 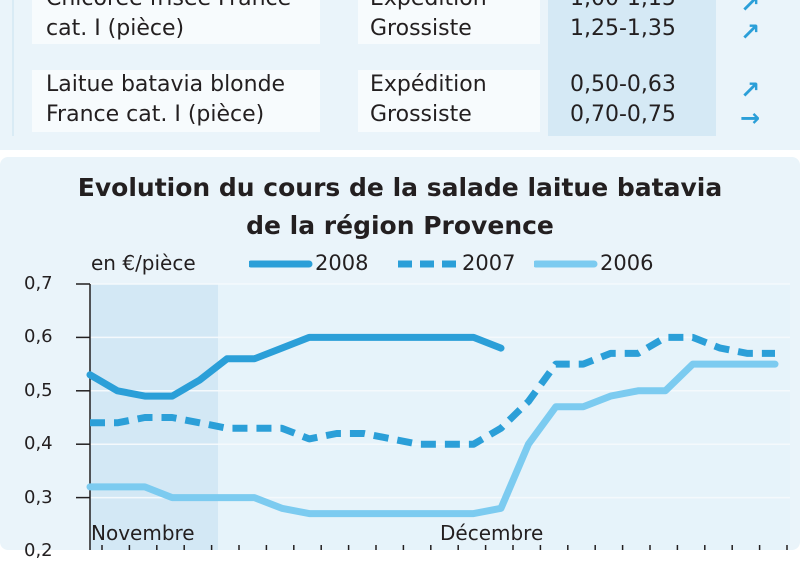 I want to click on y-tick-label: 0,5, so click(x=38, y=390).